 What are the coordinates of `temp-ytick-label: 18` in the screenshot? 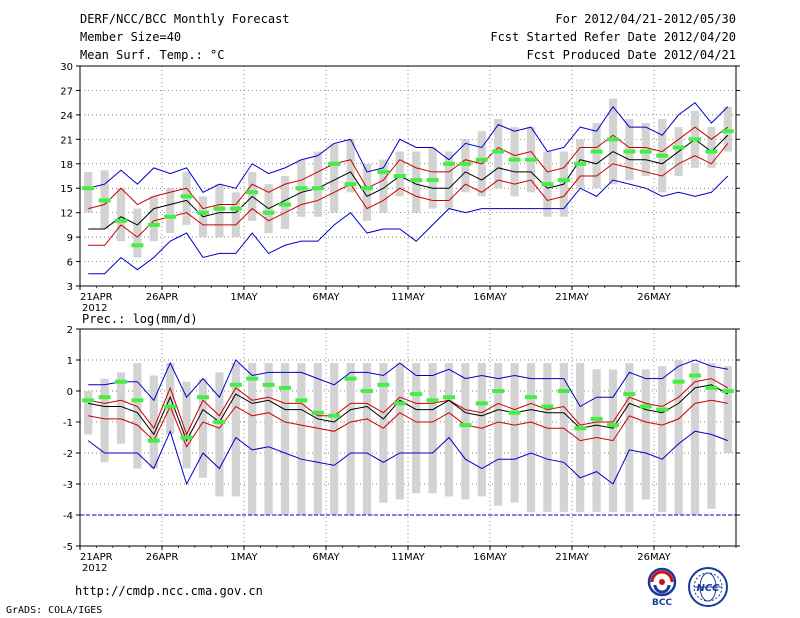 It's located at (66, 165).